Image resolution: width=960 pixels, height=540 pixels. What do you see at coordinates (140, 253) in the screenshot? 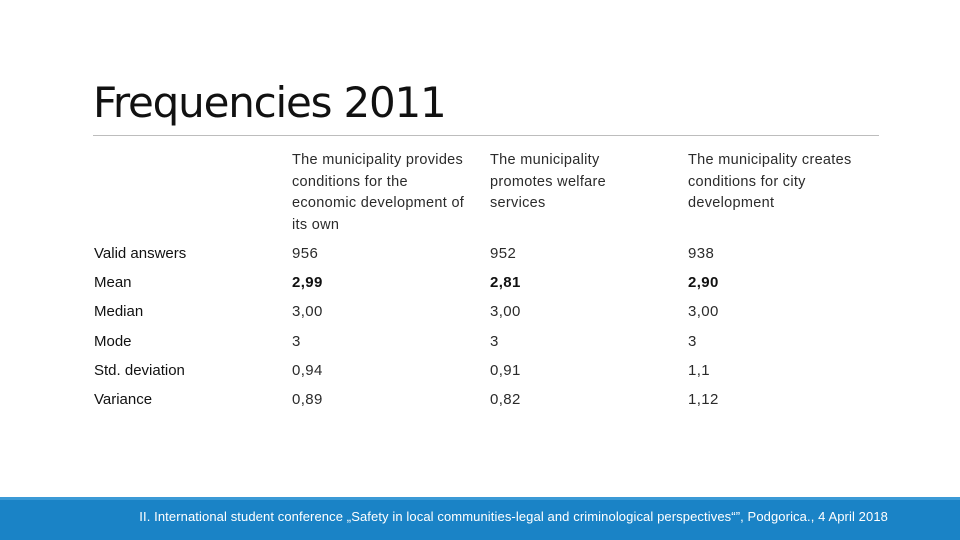
I see `row-label: Valid answers` at bounding box center [140, 253].